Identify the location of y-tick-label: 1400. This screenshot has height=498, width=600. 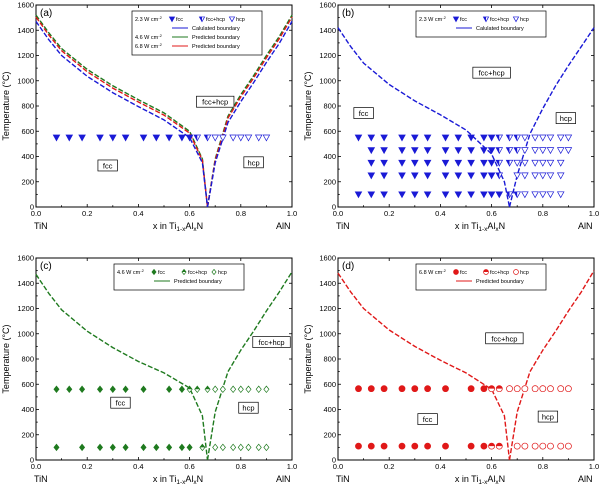
(25, 30).